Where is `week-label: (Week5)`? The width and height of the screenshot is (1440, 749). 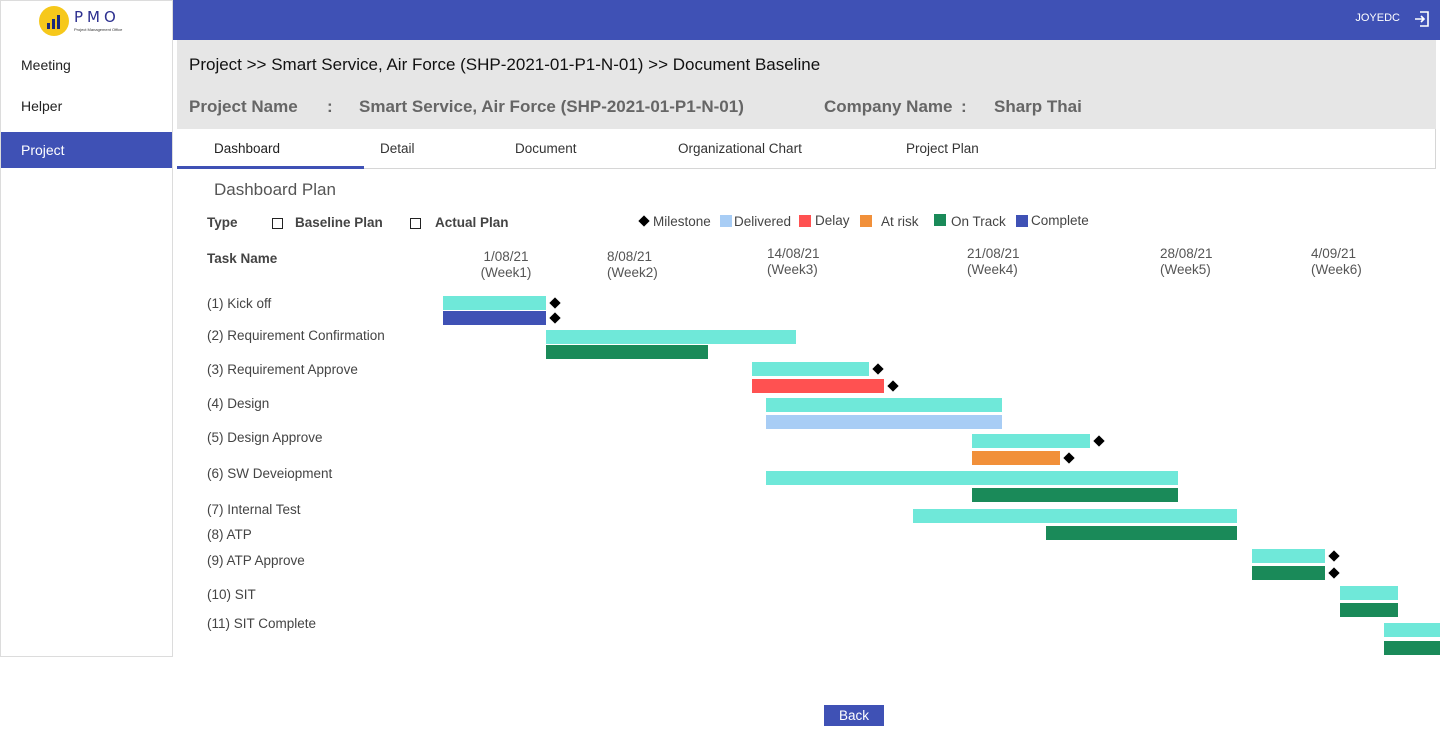 week-label: (Week5) is located at coordinates (1185, 269).